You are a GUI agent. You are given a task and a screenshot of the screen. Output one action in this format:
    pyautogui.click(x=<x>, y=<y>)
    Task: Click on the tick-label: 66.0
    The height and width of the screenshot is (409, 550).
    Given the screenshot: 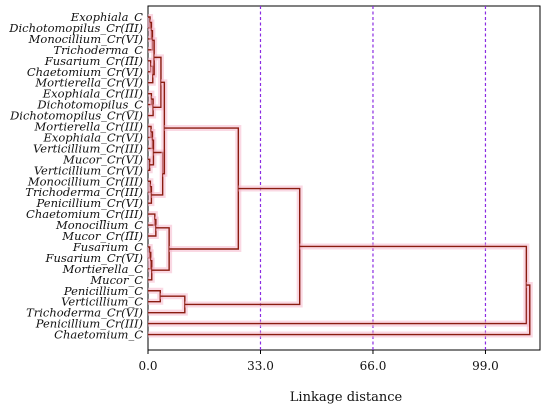 What is the action you would take?
    pyautogui.click(x=373, y=366)
    